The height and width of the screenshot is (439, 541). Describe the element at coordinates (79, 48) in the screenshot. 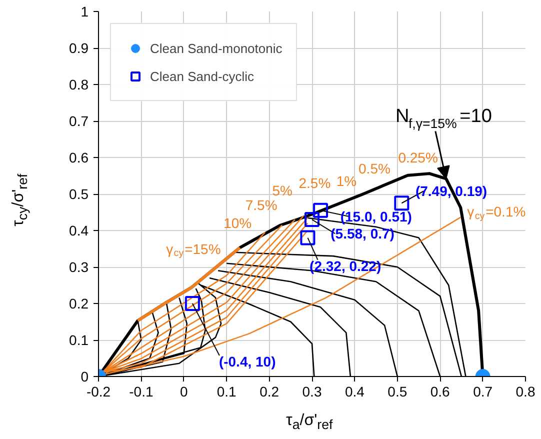

I see `y-tick-label: 0.9` at that location.